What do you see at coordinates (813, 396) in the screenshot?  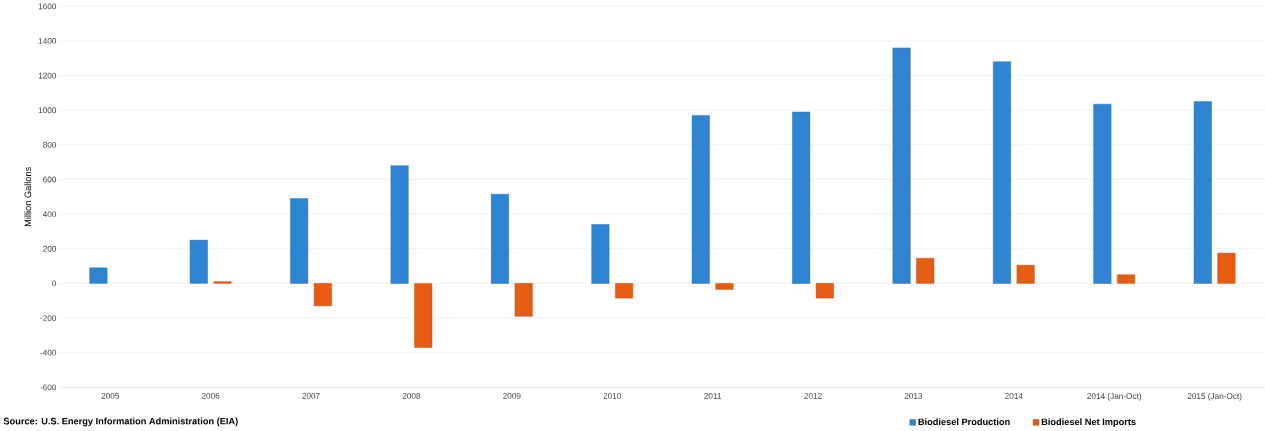 I see `x-tick-label: 2012` at bounding box center [813, 396].